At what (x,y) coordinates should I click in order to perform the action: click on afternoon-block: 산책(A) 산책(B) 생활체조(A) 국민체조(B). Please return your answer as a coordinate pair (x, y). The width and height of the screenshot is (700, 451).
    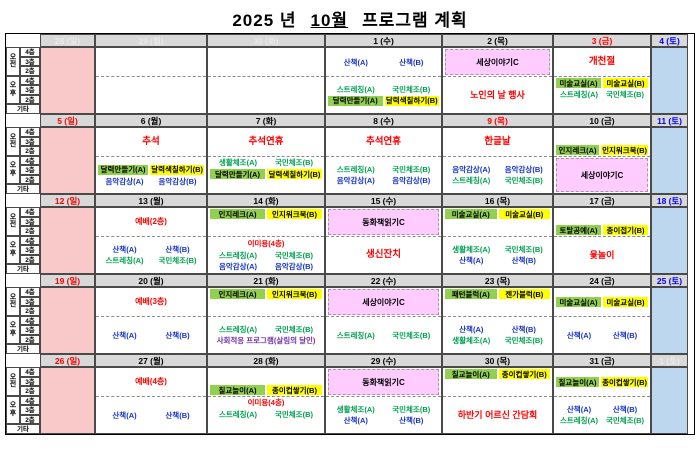
    Looking at the image, I should click on (497, 335).